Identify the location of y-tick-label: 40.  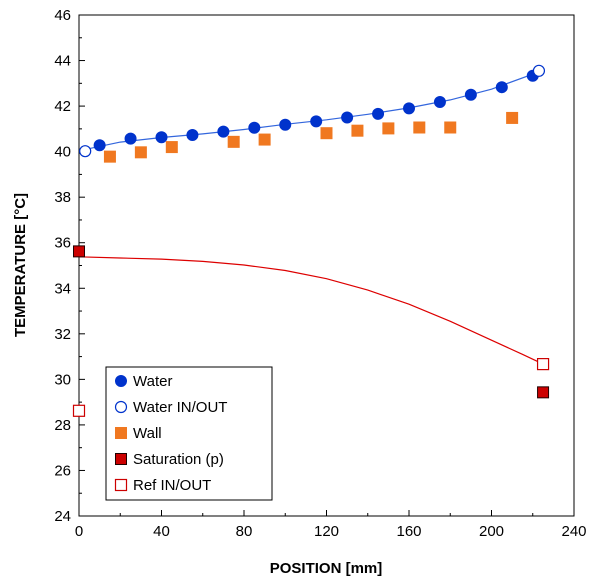
(62, 152).